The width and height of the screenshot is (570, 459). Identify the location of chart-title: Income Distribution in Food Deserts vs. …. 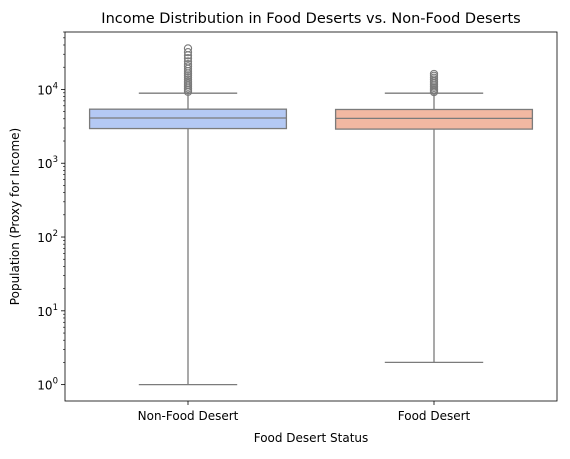
(310, 19).